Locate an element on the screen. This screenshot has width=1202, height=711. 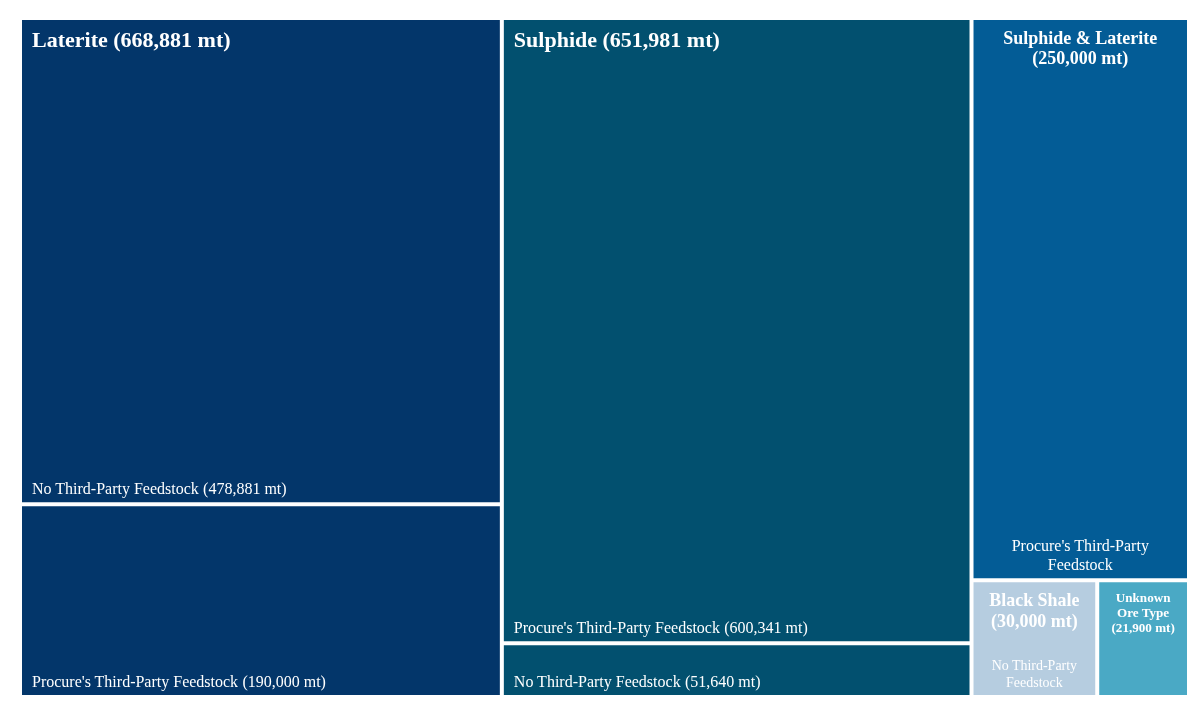
data-label: (600,341 mt) is located at coordinates (766, 628).